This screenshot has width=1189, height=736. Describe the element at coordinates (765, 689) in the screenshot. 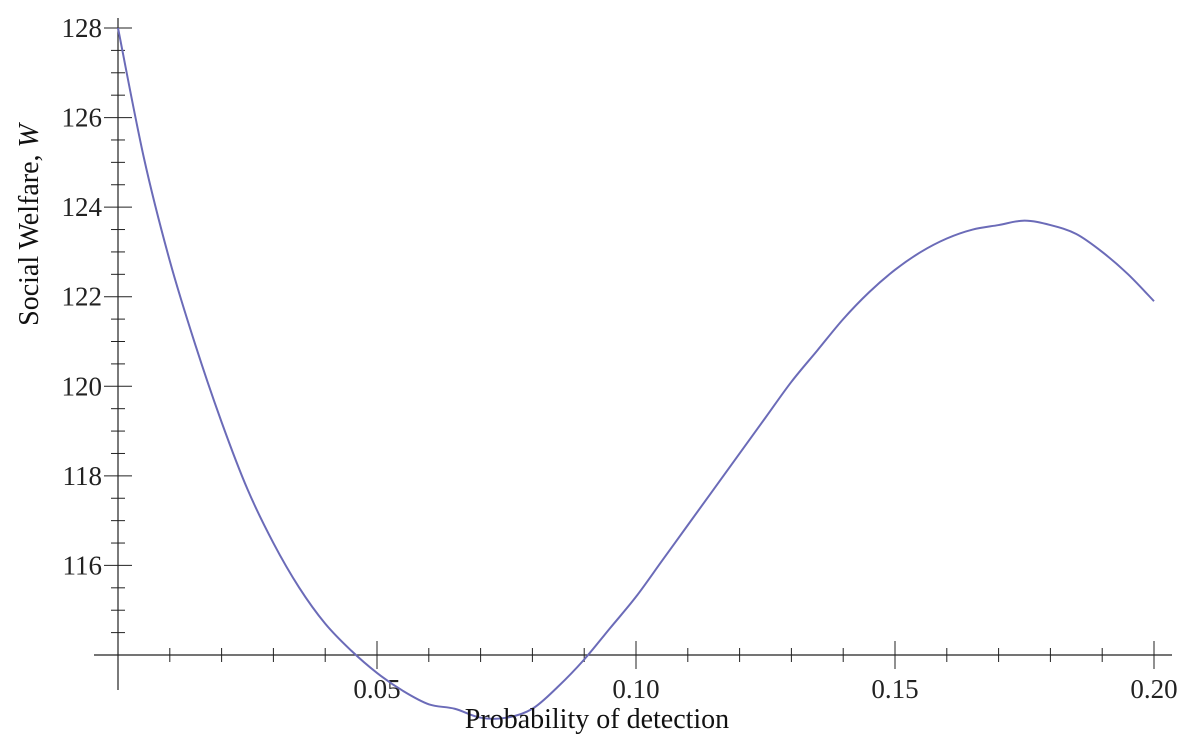

I see `x-tick-labels: 0.05 0.10 0.15 0.20` at that location.